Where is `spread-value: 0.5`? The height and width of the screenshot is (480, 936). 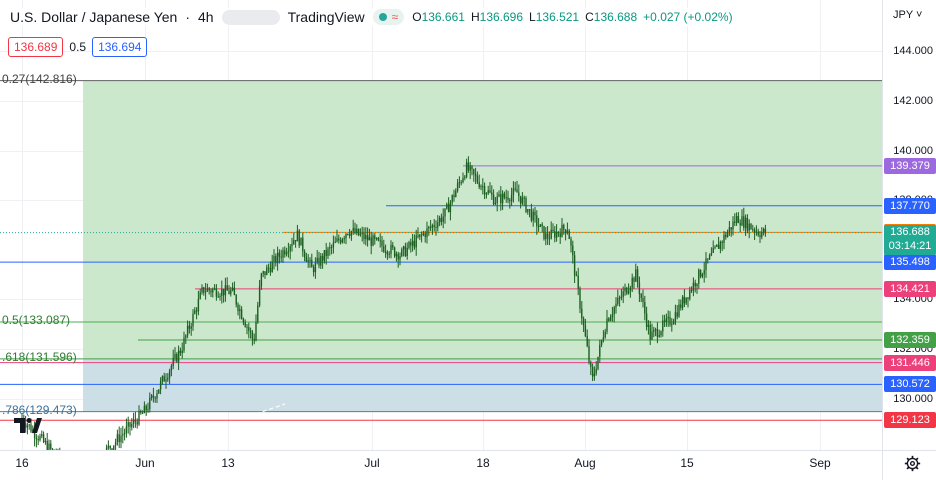 spread-value: 0.5 is located at coordinates (78, 47).